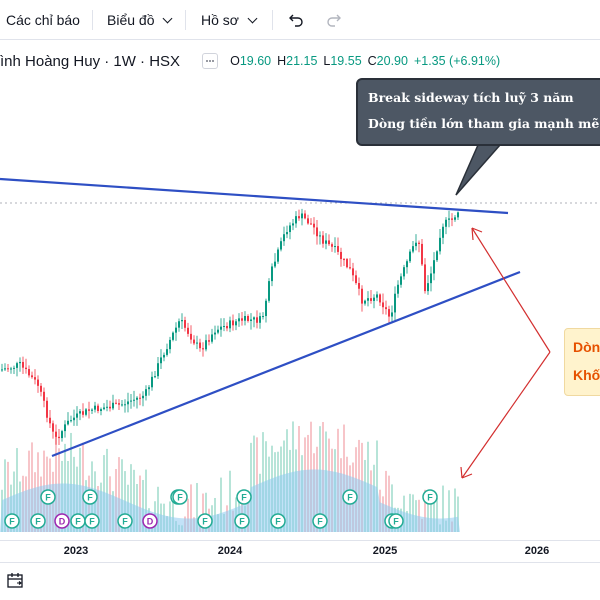 The height and width of the screenshot is (600, 600). I want to click on calendar-range-icon, so click(15, 580).